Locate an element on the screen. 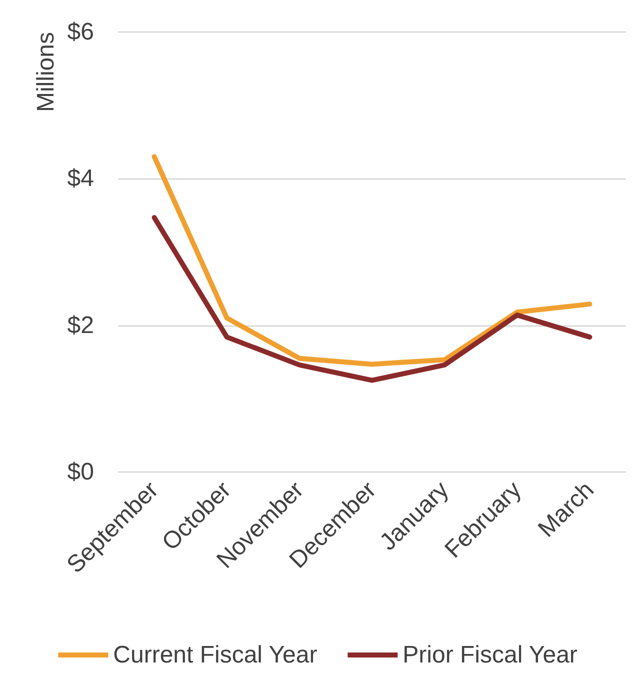 The width and height of the screenshot is (636, 688). y-tick-label: $2 is located at coordinates (80, 325).